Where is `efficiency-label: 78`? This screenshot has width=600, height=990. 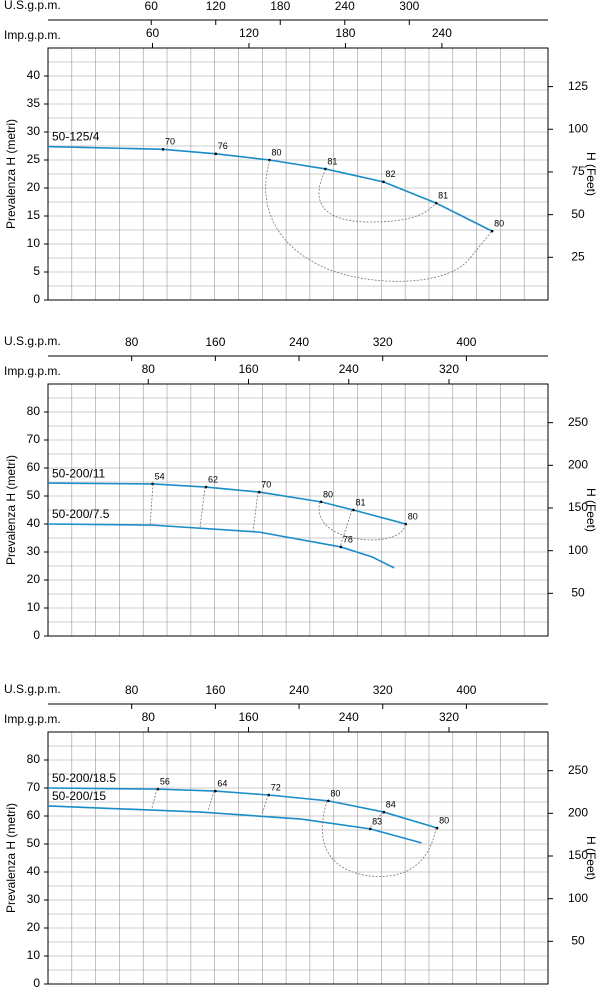 efficiency-label: 78 is located at coordinates (348, 539).